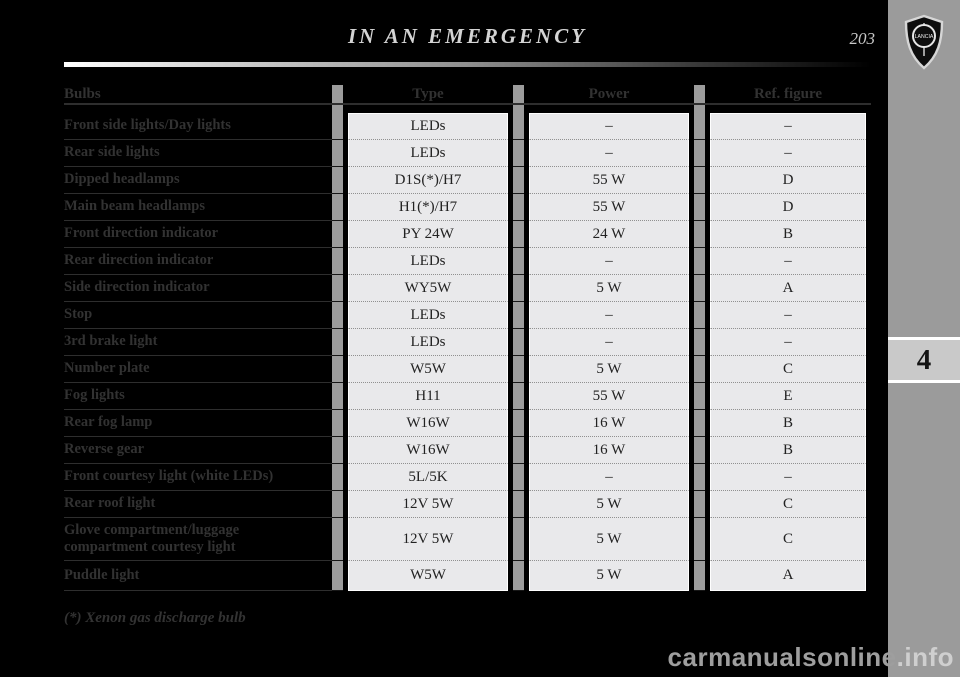  I want to click on type-cell: PY 24W, so click(428, 234).